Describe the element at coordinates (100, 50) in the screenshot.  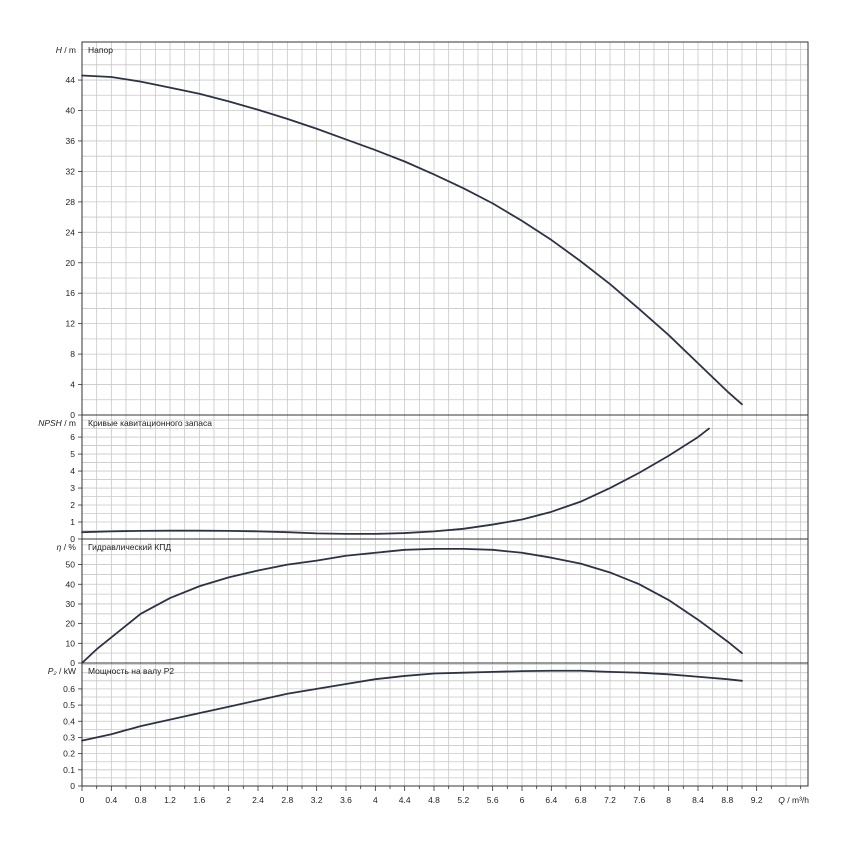
I see `panel-title-head: Напор` at that location.